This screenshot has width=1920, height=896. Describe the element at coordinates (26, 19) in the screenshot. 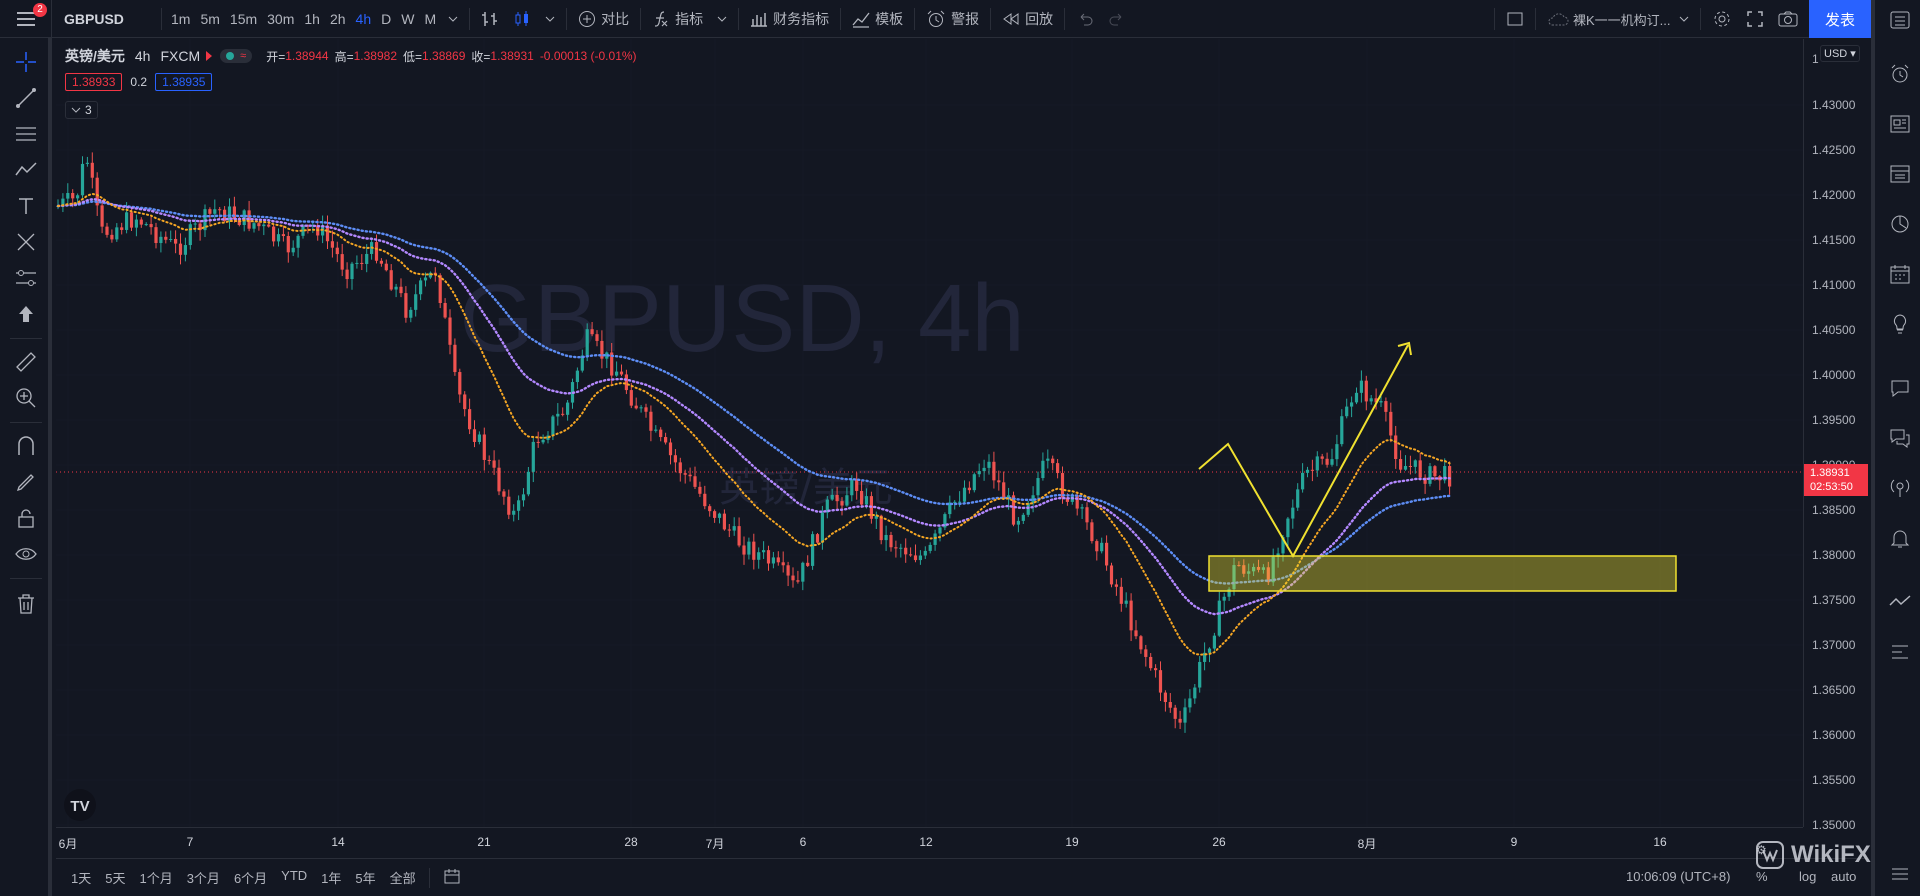

I see `menu-button: 2` at that location.